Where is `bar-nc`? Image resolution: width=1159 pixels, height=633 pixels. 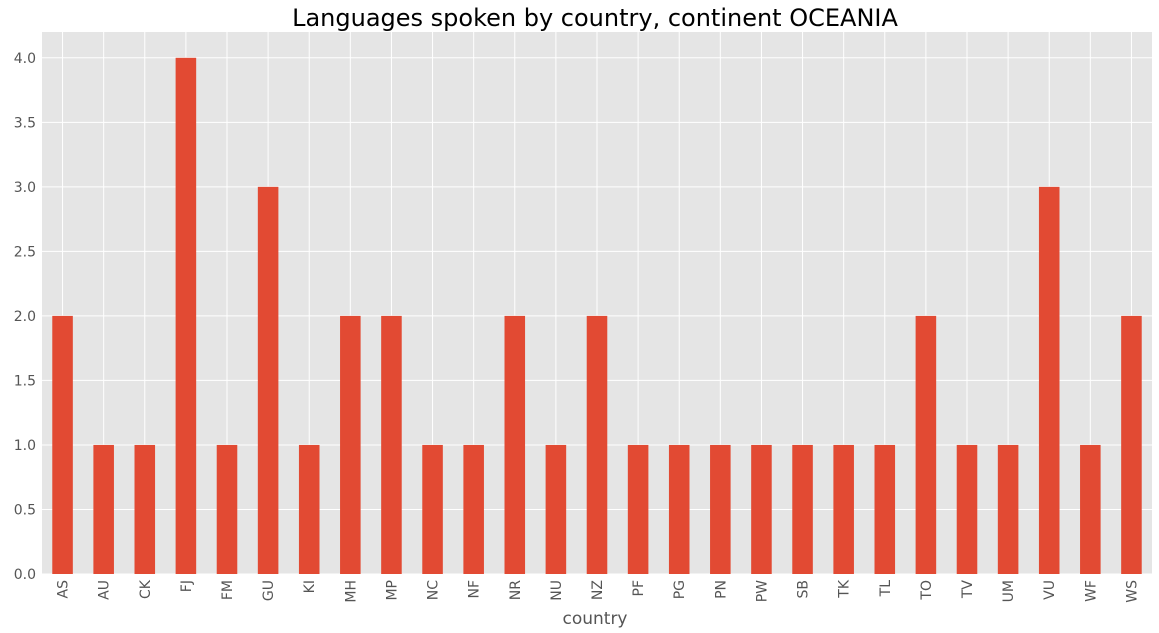
bar-nc is located at coordinates (432, 509).